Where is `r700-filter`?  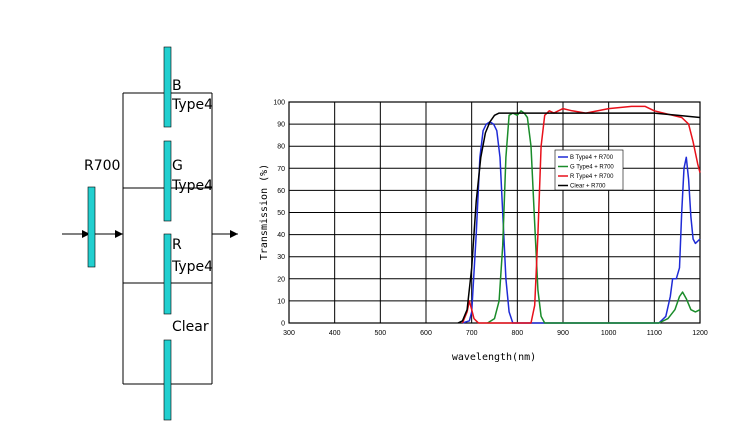
r700-filter is located at coordinates (91, 227).